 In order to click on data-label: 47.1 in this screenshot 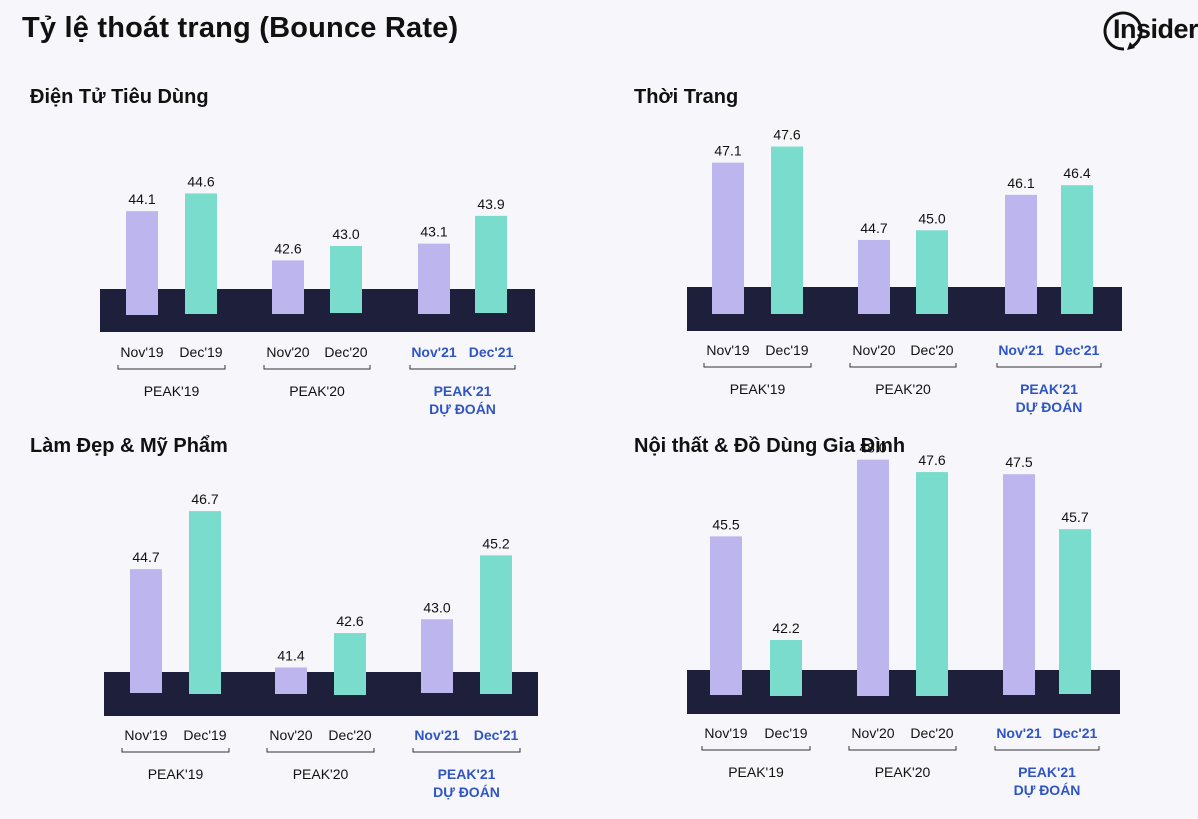, I will do `click(727, 151)`.